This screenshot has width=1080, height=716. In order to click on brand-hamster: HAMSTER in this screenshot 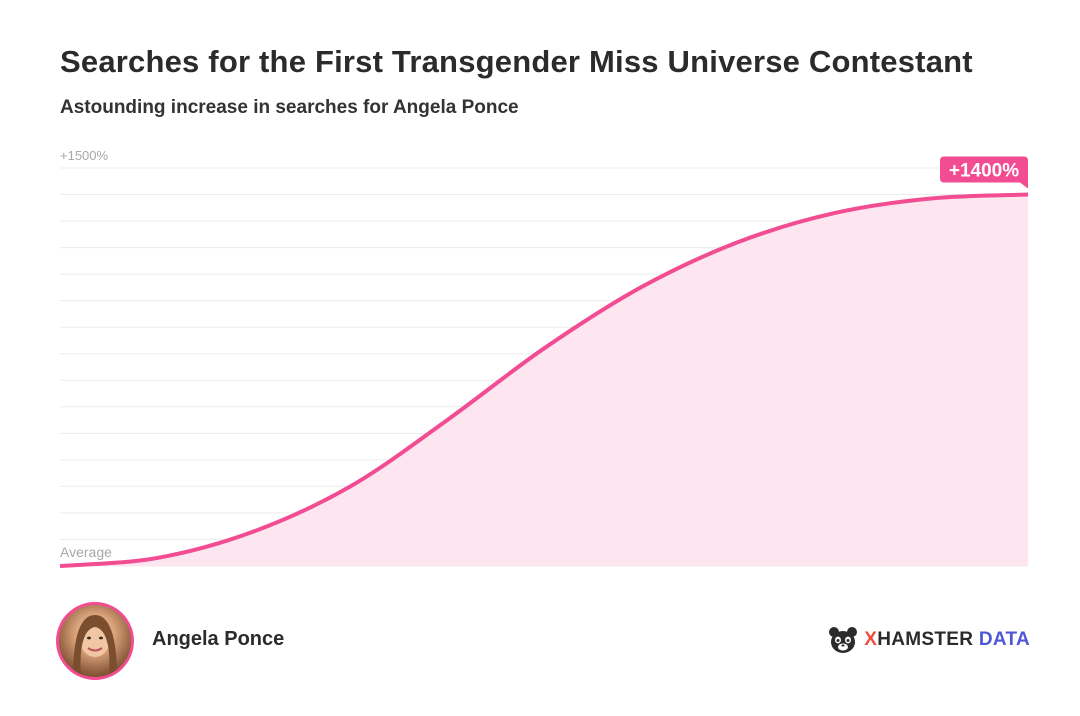, I will do `click(925, 639)`.